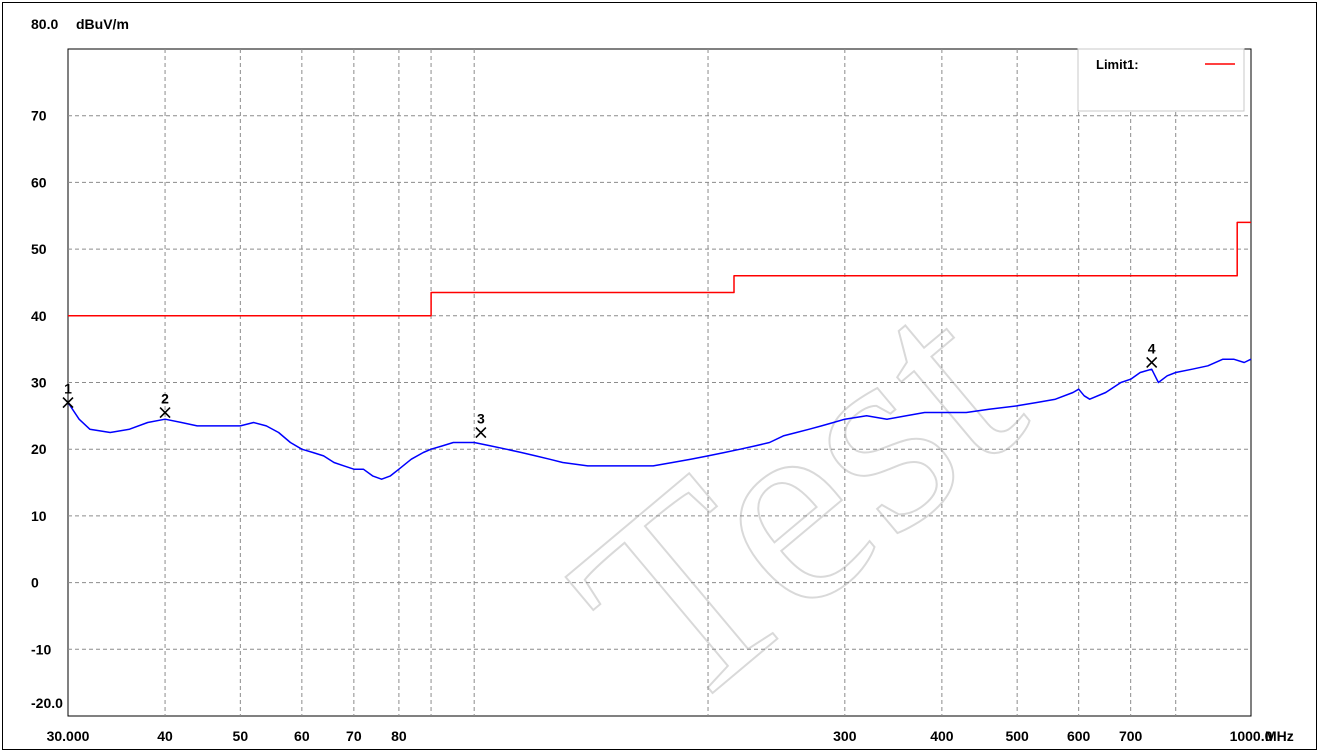  I want to click on x-tick-label: 40, so click(165, 736).